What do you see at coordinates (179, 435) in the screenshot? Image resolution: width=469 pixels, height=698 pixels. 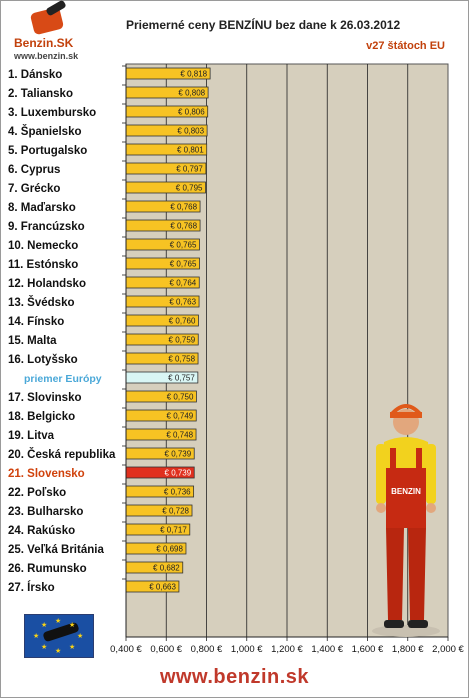 I see `bar-value-label: € 0,748` at bounding box center [179, 435].